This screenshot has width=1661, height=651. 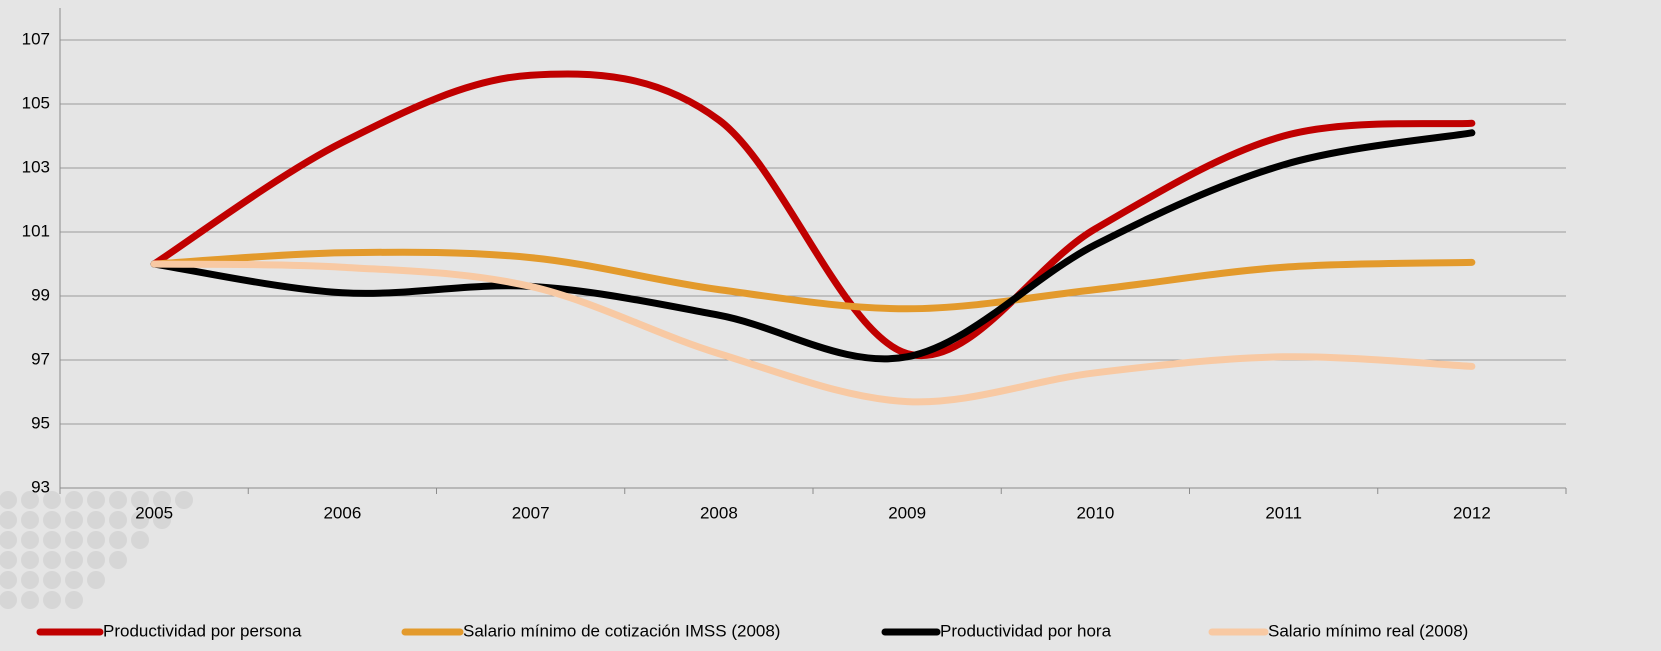 What do you see at coordinates (1026, 630) in the screenshot?
I see `legend-label: Productividad por hora` at bounding box center [1026, 630].